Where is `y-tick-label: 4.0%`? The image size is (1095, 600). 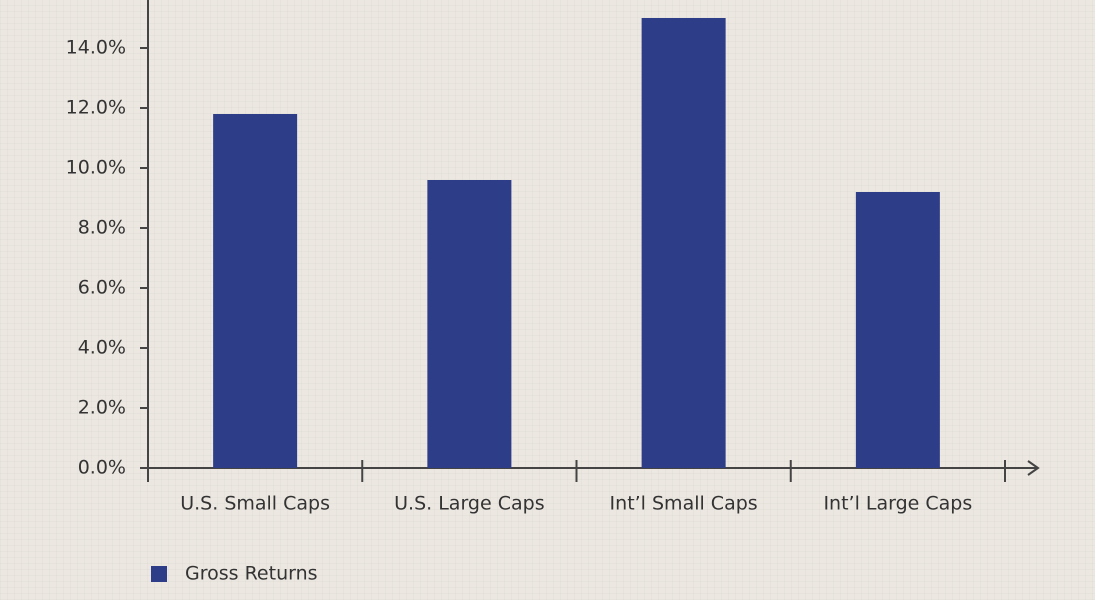
y-tick-label: 4.0% is located at coordinates (102, 348).